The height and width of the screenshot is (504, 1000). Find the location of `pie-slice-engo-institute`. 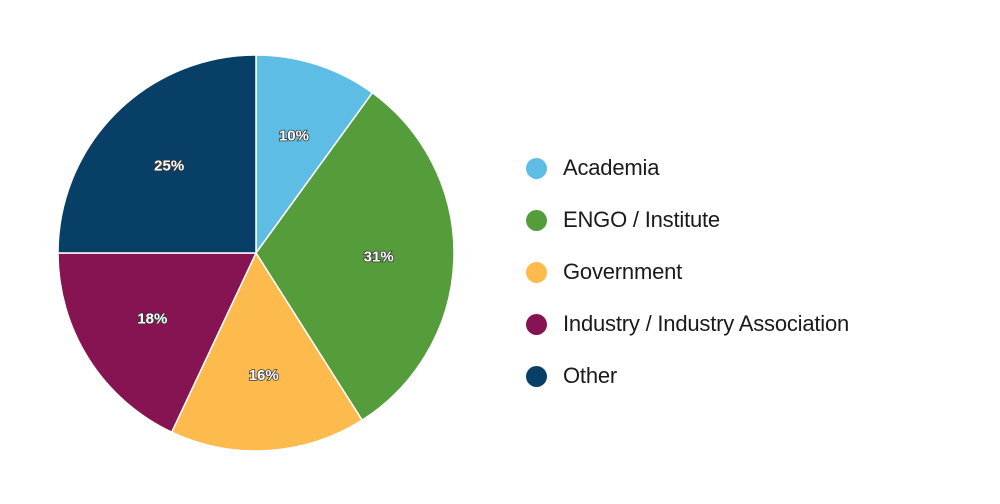

pie-slice-engo-institute is located at coordinates (355, 256).